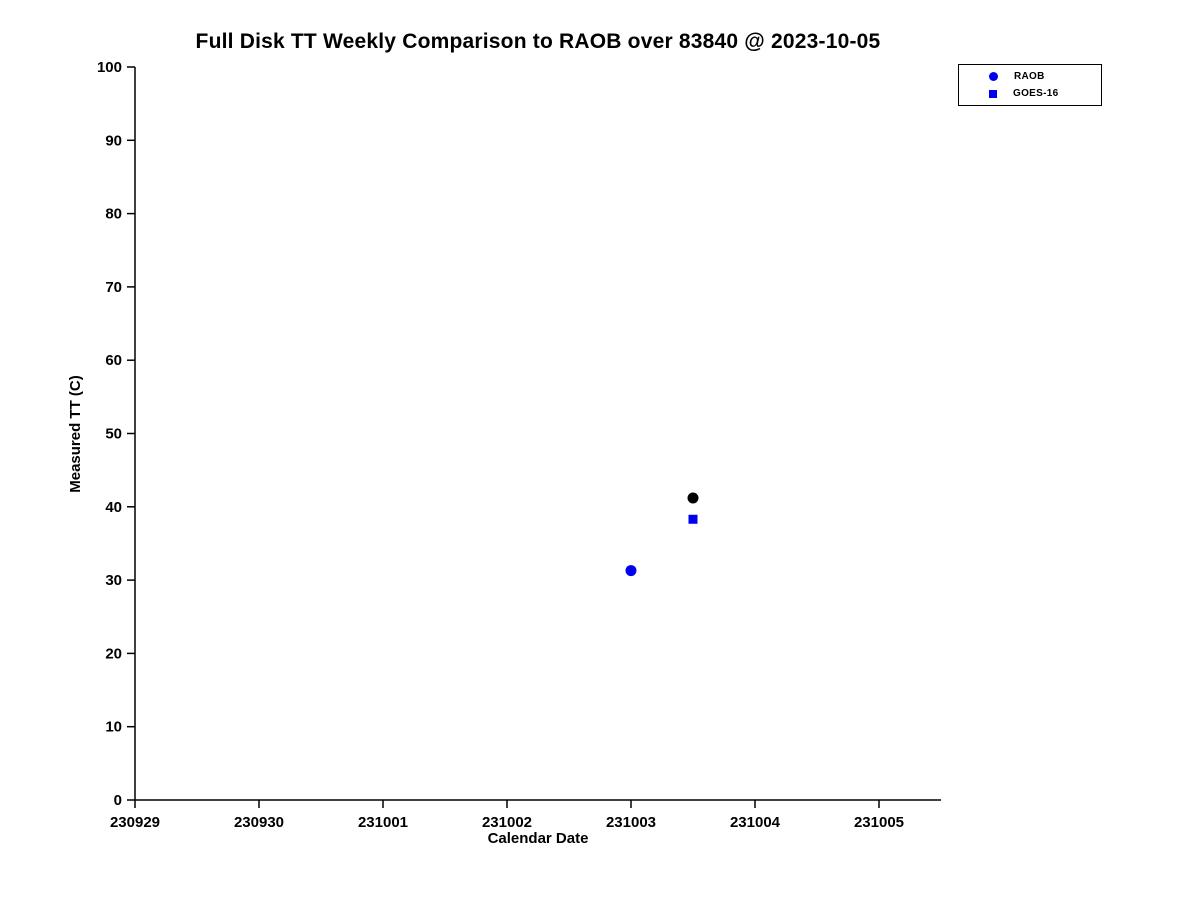  What do you see at coordinates (259, 822) in the screenshot?
I see `x-tick-label: 230930` at bounding box center [259, 822].